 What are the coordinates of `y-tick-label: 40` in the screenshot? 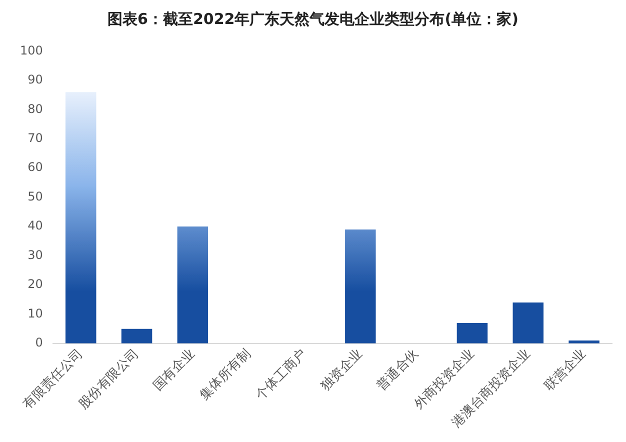 It's located at (35, 225).